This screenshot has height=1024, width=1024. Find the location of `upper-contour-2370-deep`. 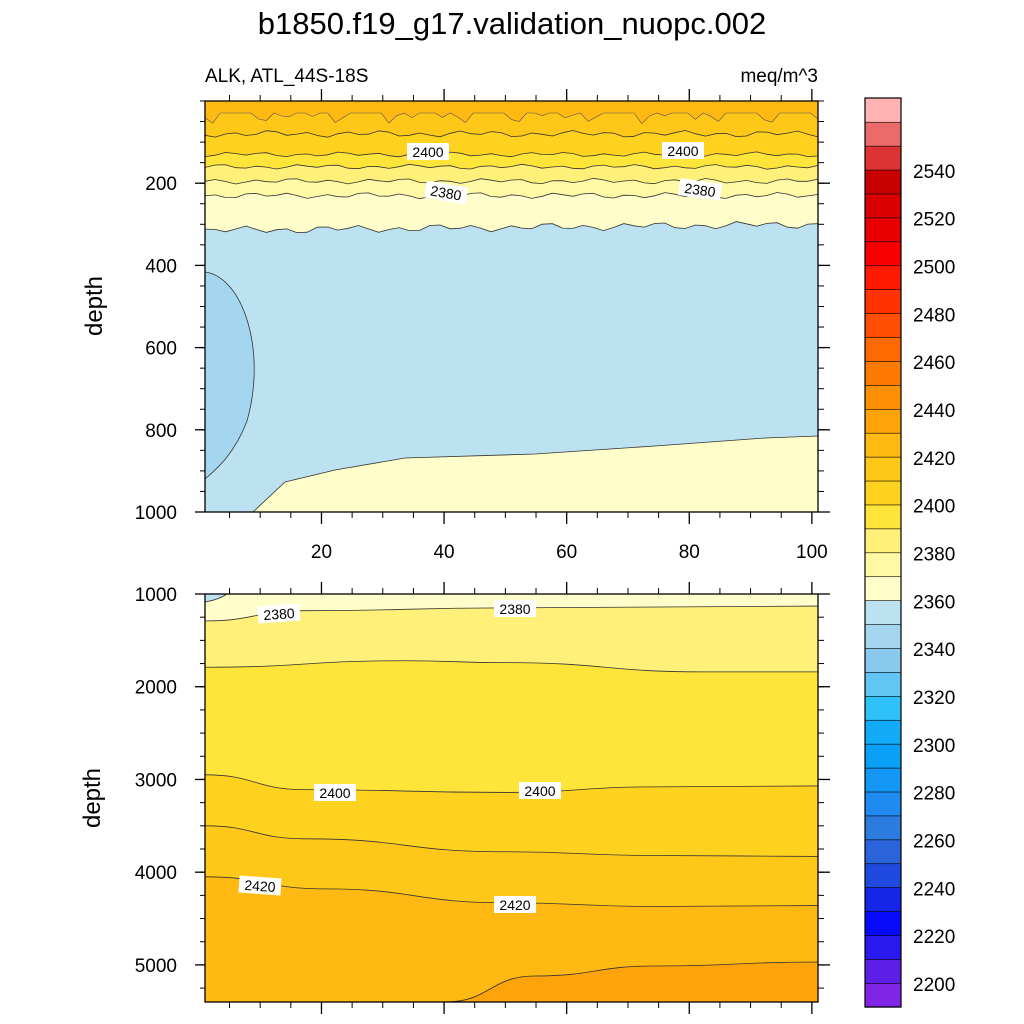

upper-contour-2370-deep is located at coordinates (535, 474).